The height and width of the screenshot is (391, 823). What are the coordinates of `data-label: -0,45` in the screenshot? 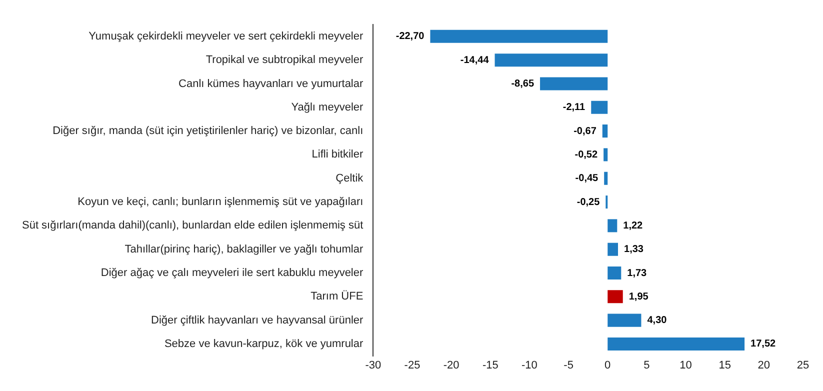 It's located at (587, 178).